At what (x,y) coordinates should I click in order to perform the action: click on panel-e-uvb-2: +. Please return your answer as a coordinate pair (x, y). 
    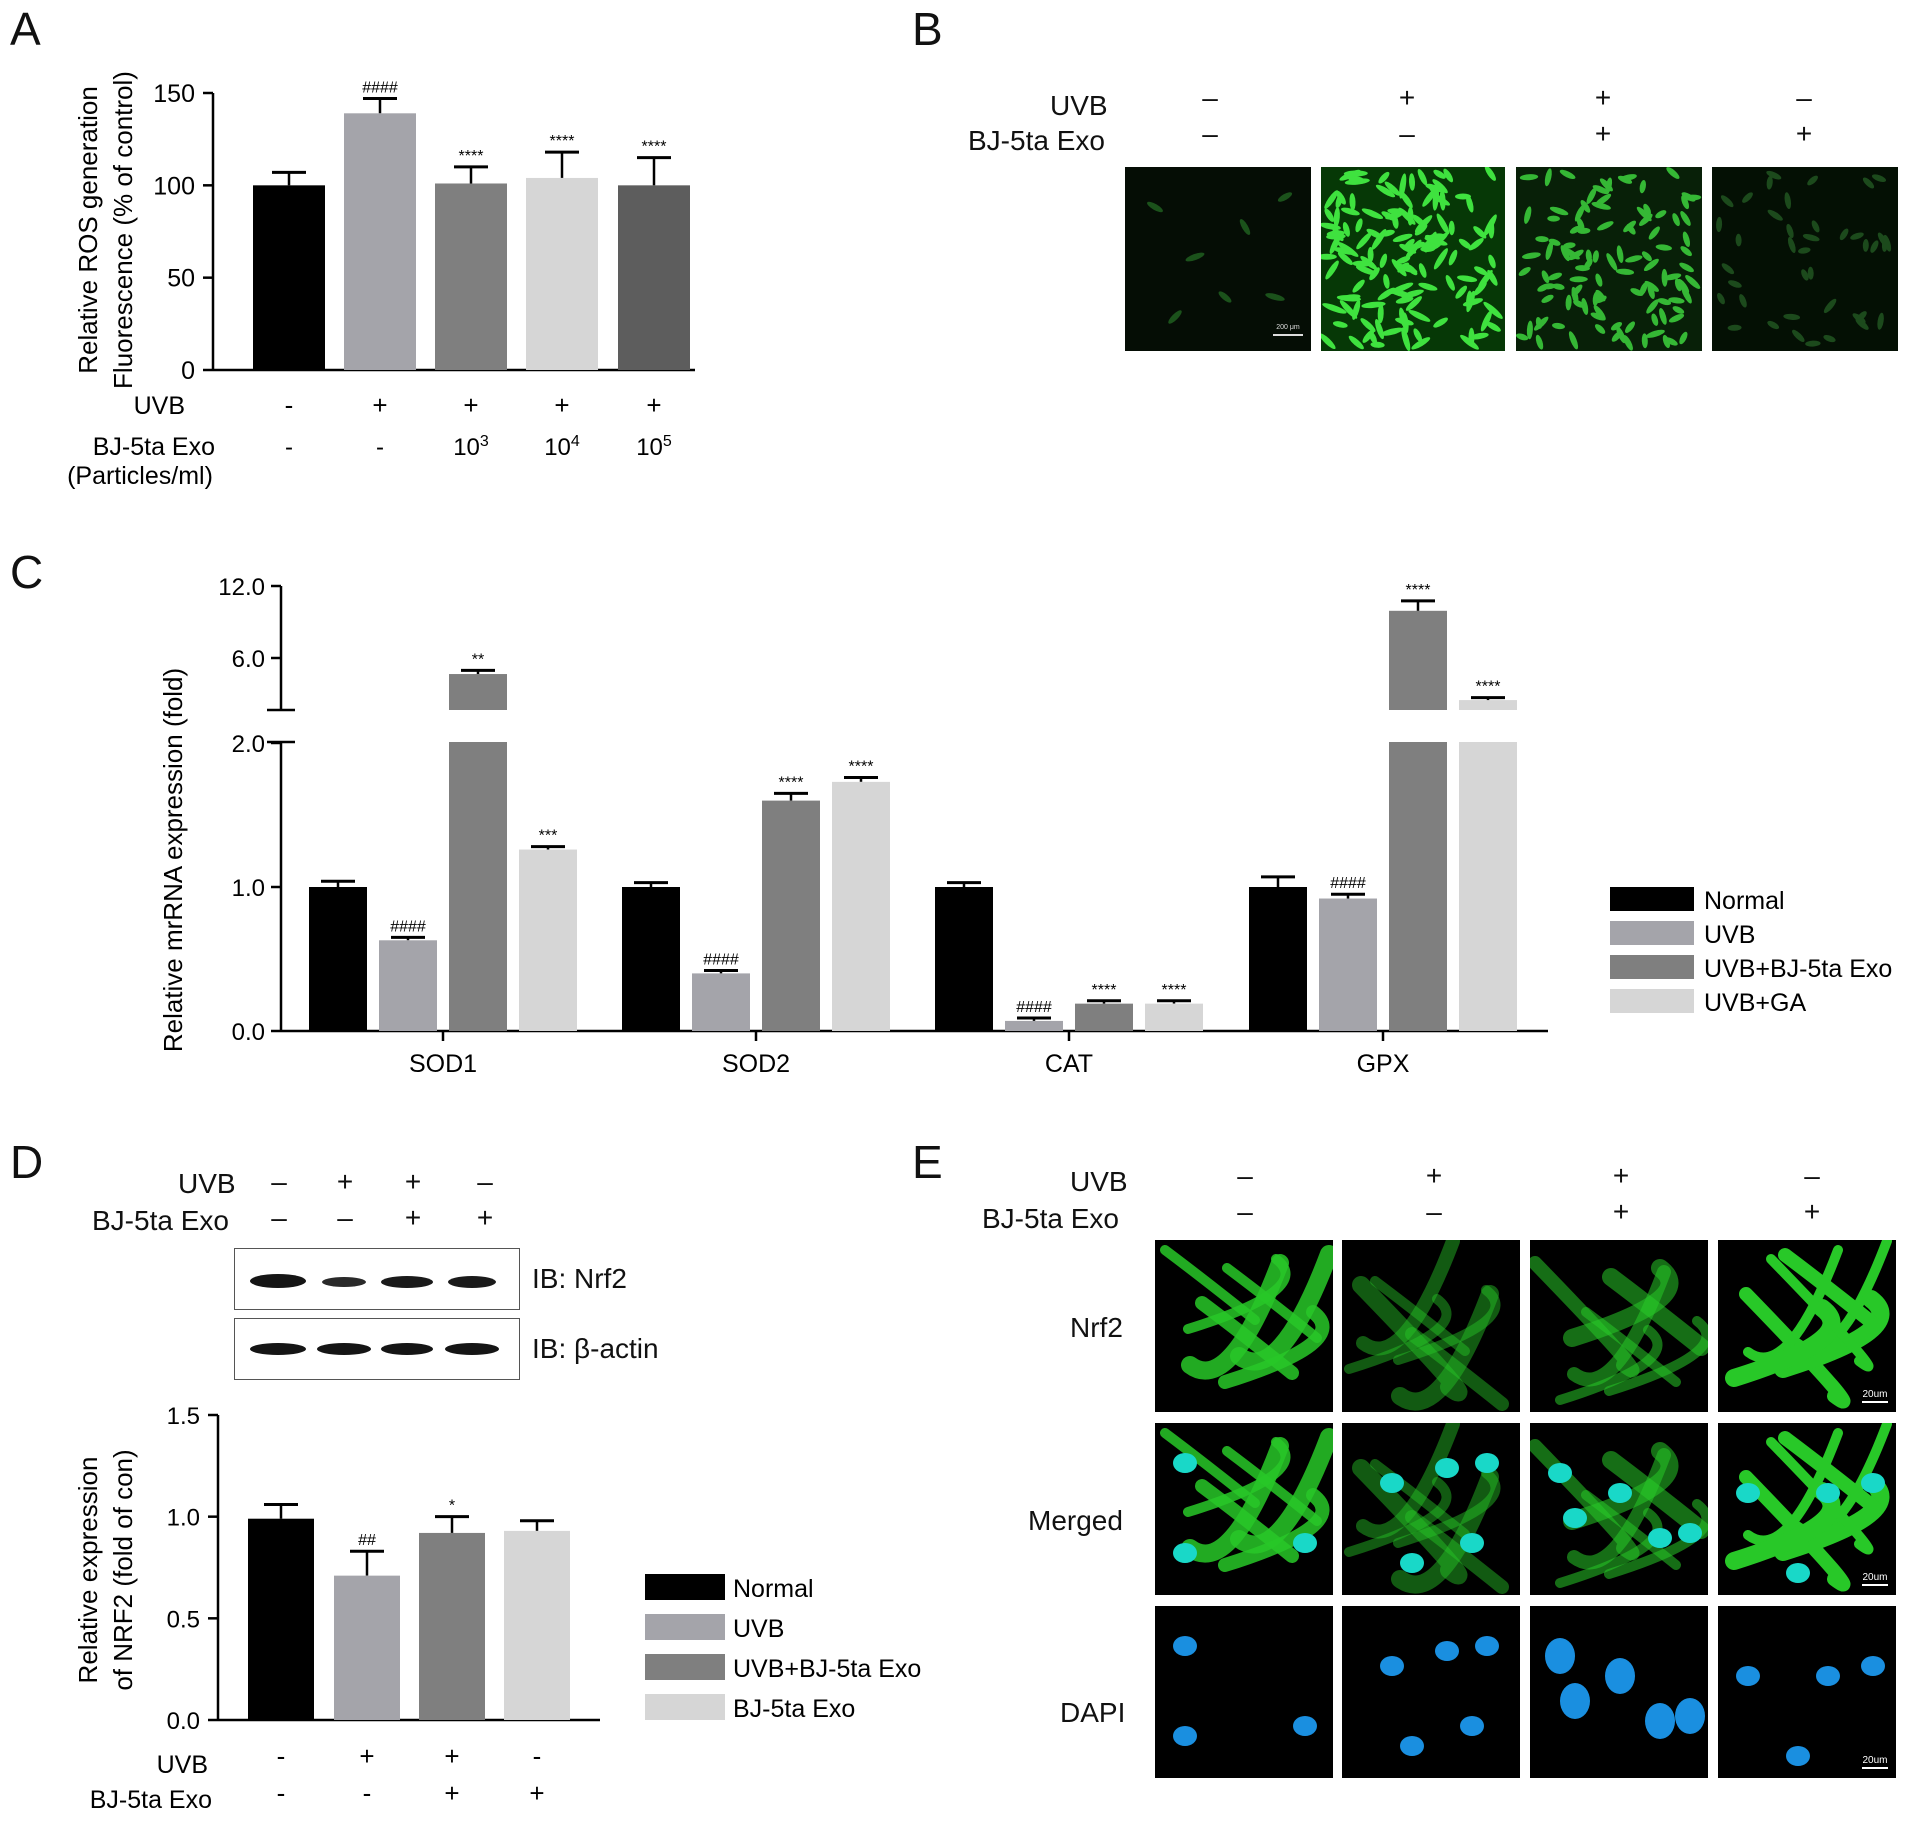
    Looking at the image, I should click on (1434, 1175).